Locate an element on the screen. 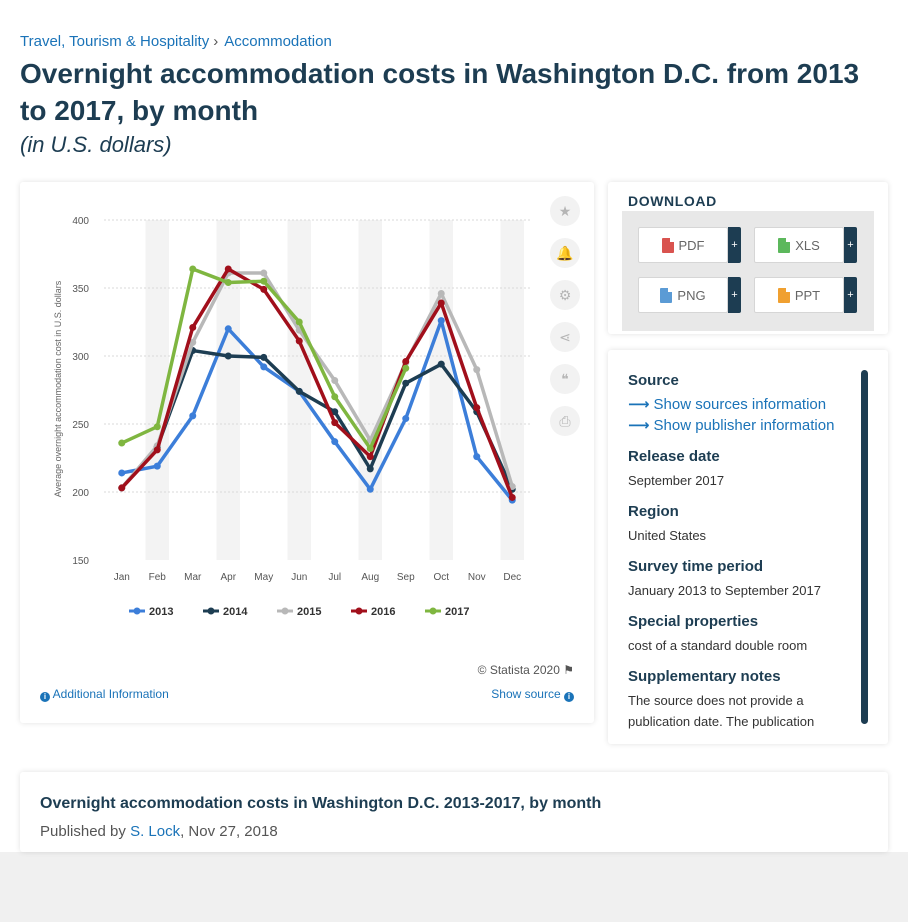  download-png-label: PNG is located at coordinates (691, 295).